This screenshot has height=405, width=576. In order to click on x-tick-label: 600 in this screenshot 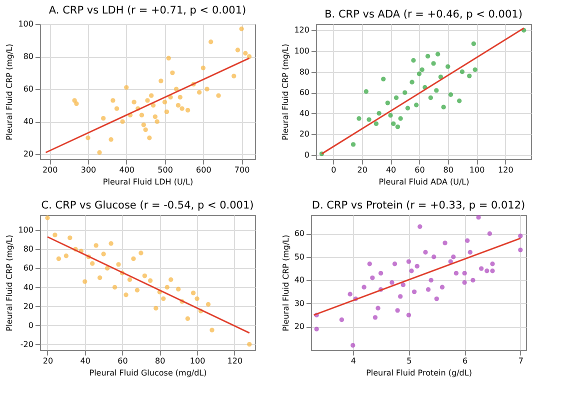, I will do `click(204, 170)`.